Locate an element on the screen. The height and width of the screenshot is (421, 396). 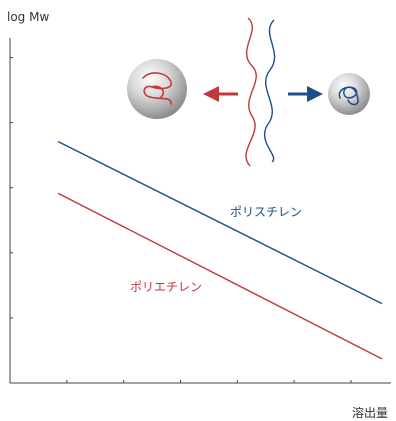
series-label-polyethylene: ポリエチレン is located at coordinates (166, 287).